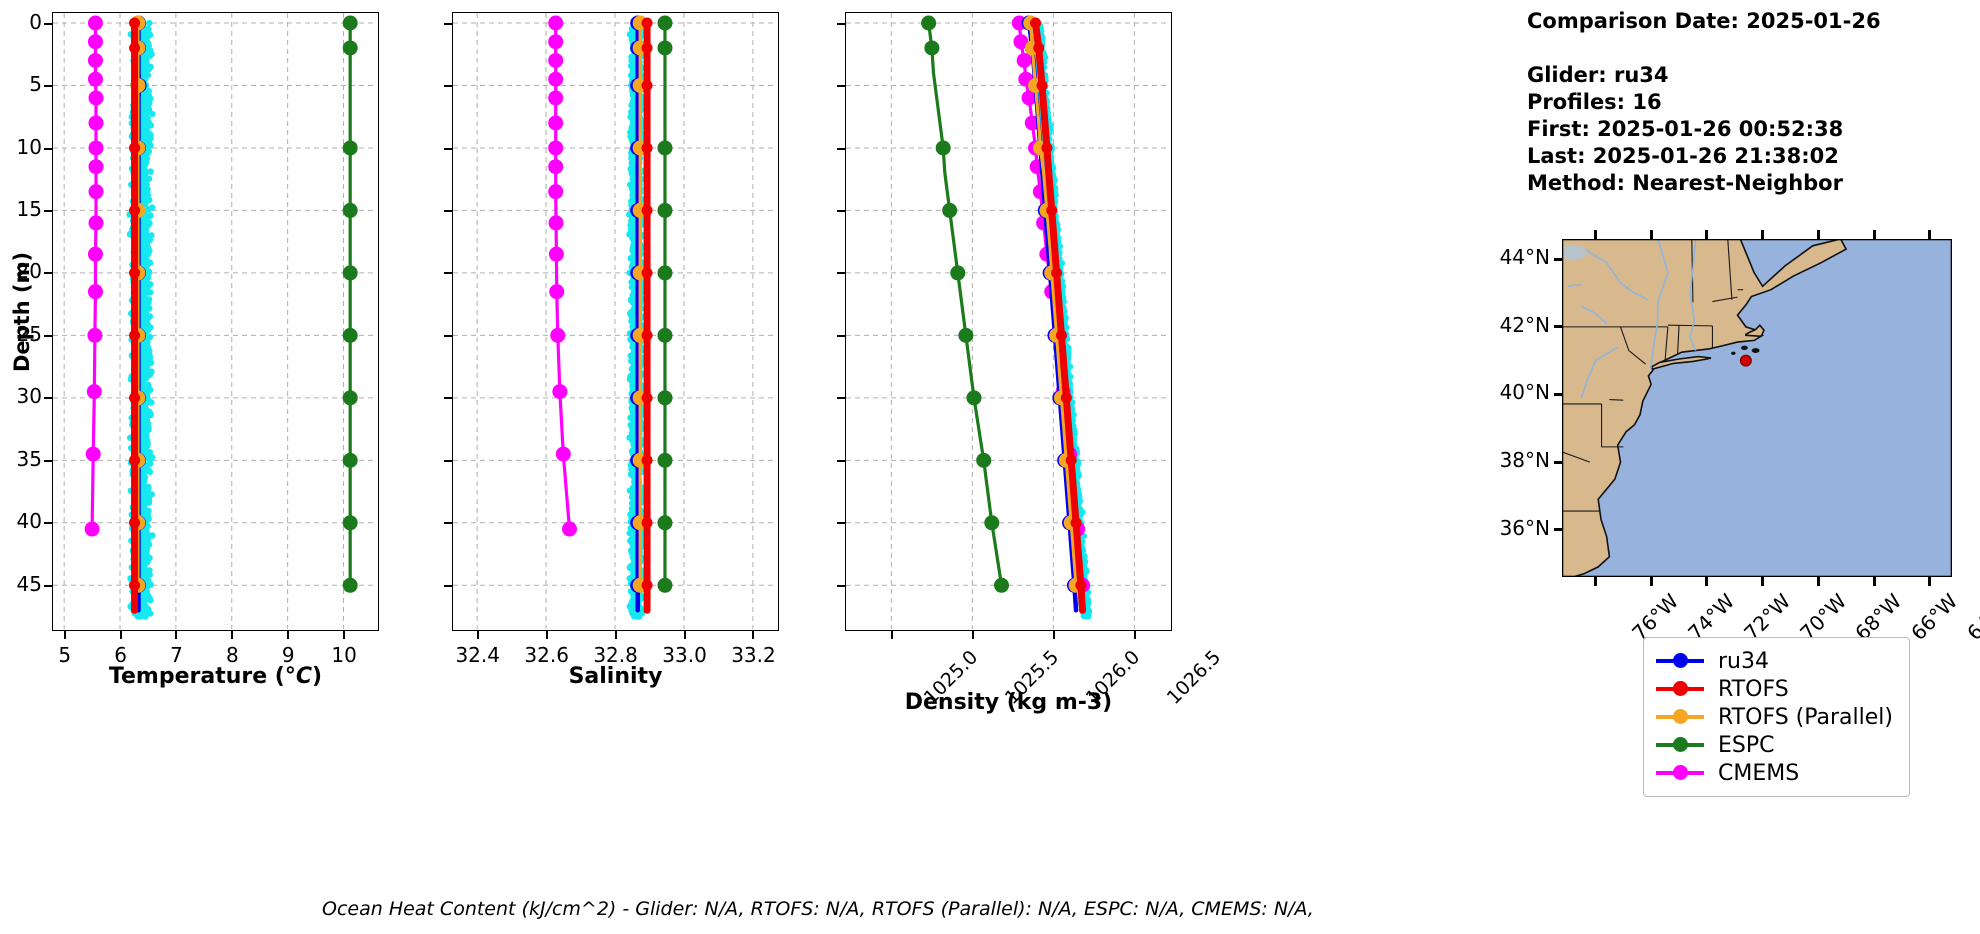 The image size is (1980, 934). Describe the element at coordinates (1524, 527) in the screenshot. I see `map-lat-tick-label: 36°N` at that location.